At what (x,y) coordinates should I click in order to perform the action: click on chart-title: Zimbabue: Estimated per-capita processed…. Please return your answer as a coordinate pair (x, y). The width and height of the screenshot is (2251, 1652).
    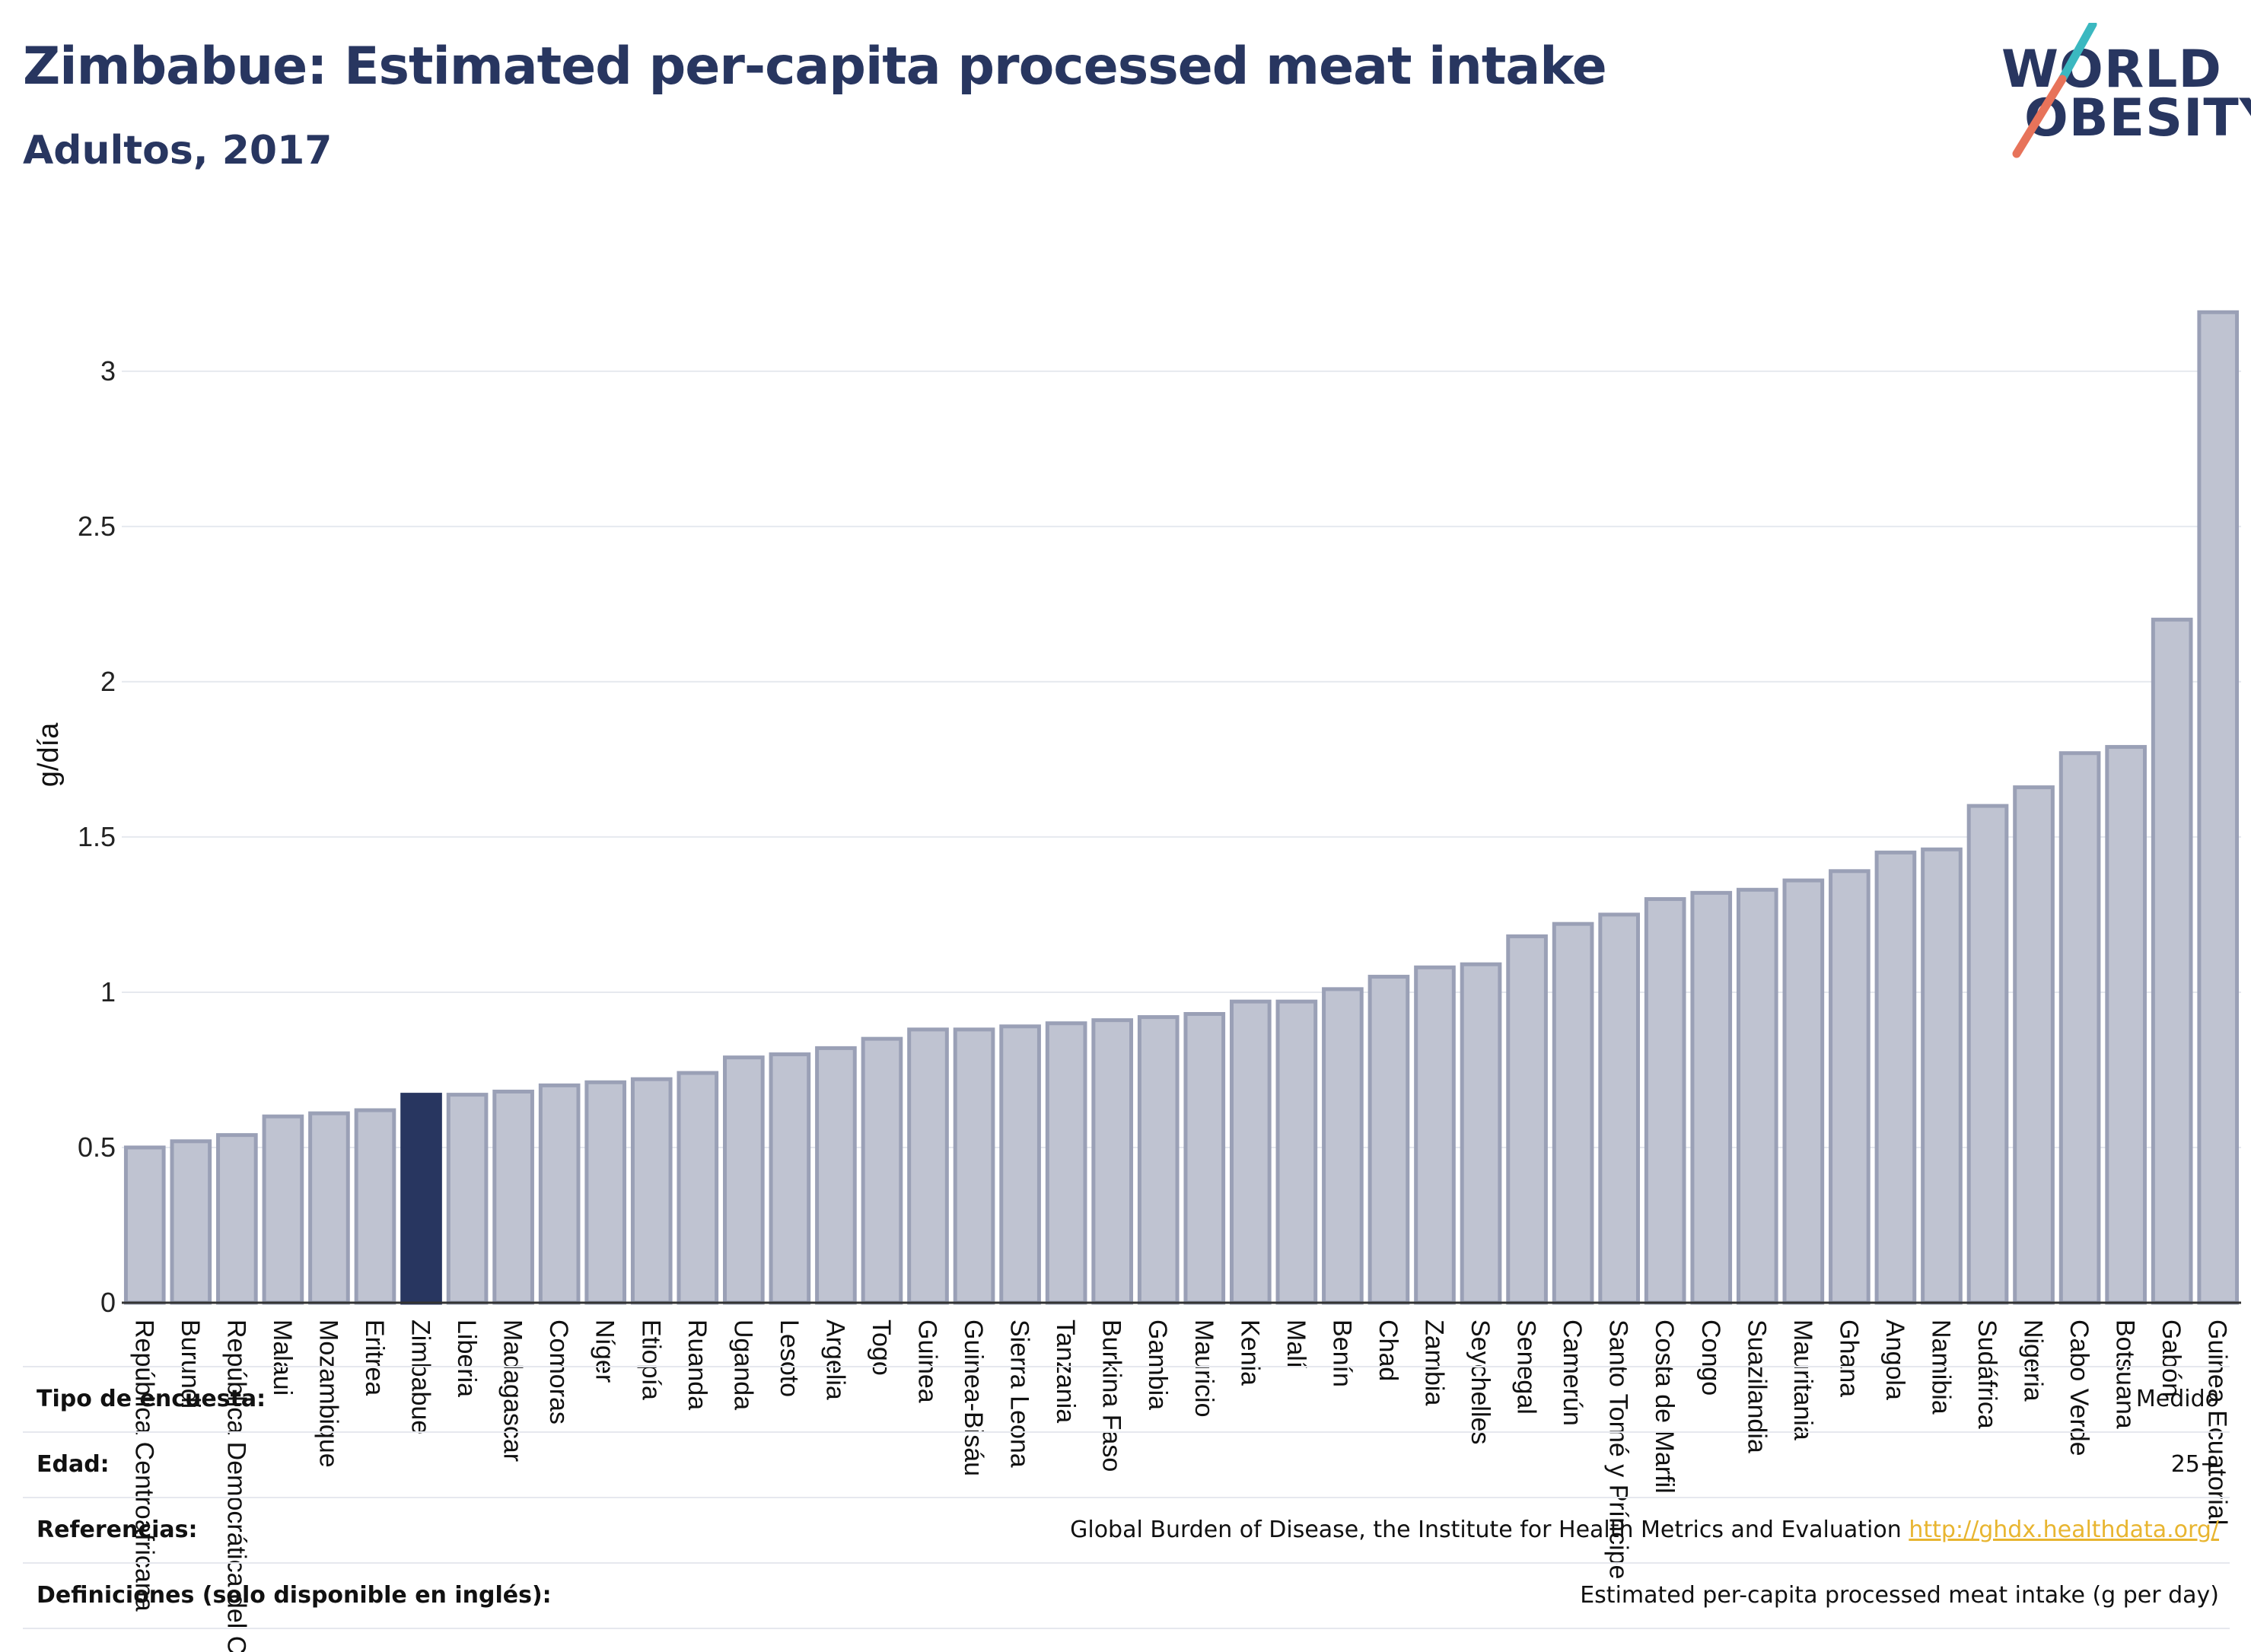
    Looking at the image, I should click on (815, 67).